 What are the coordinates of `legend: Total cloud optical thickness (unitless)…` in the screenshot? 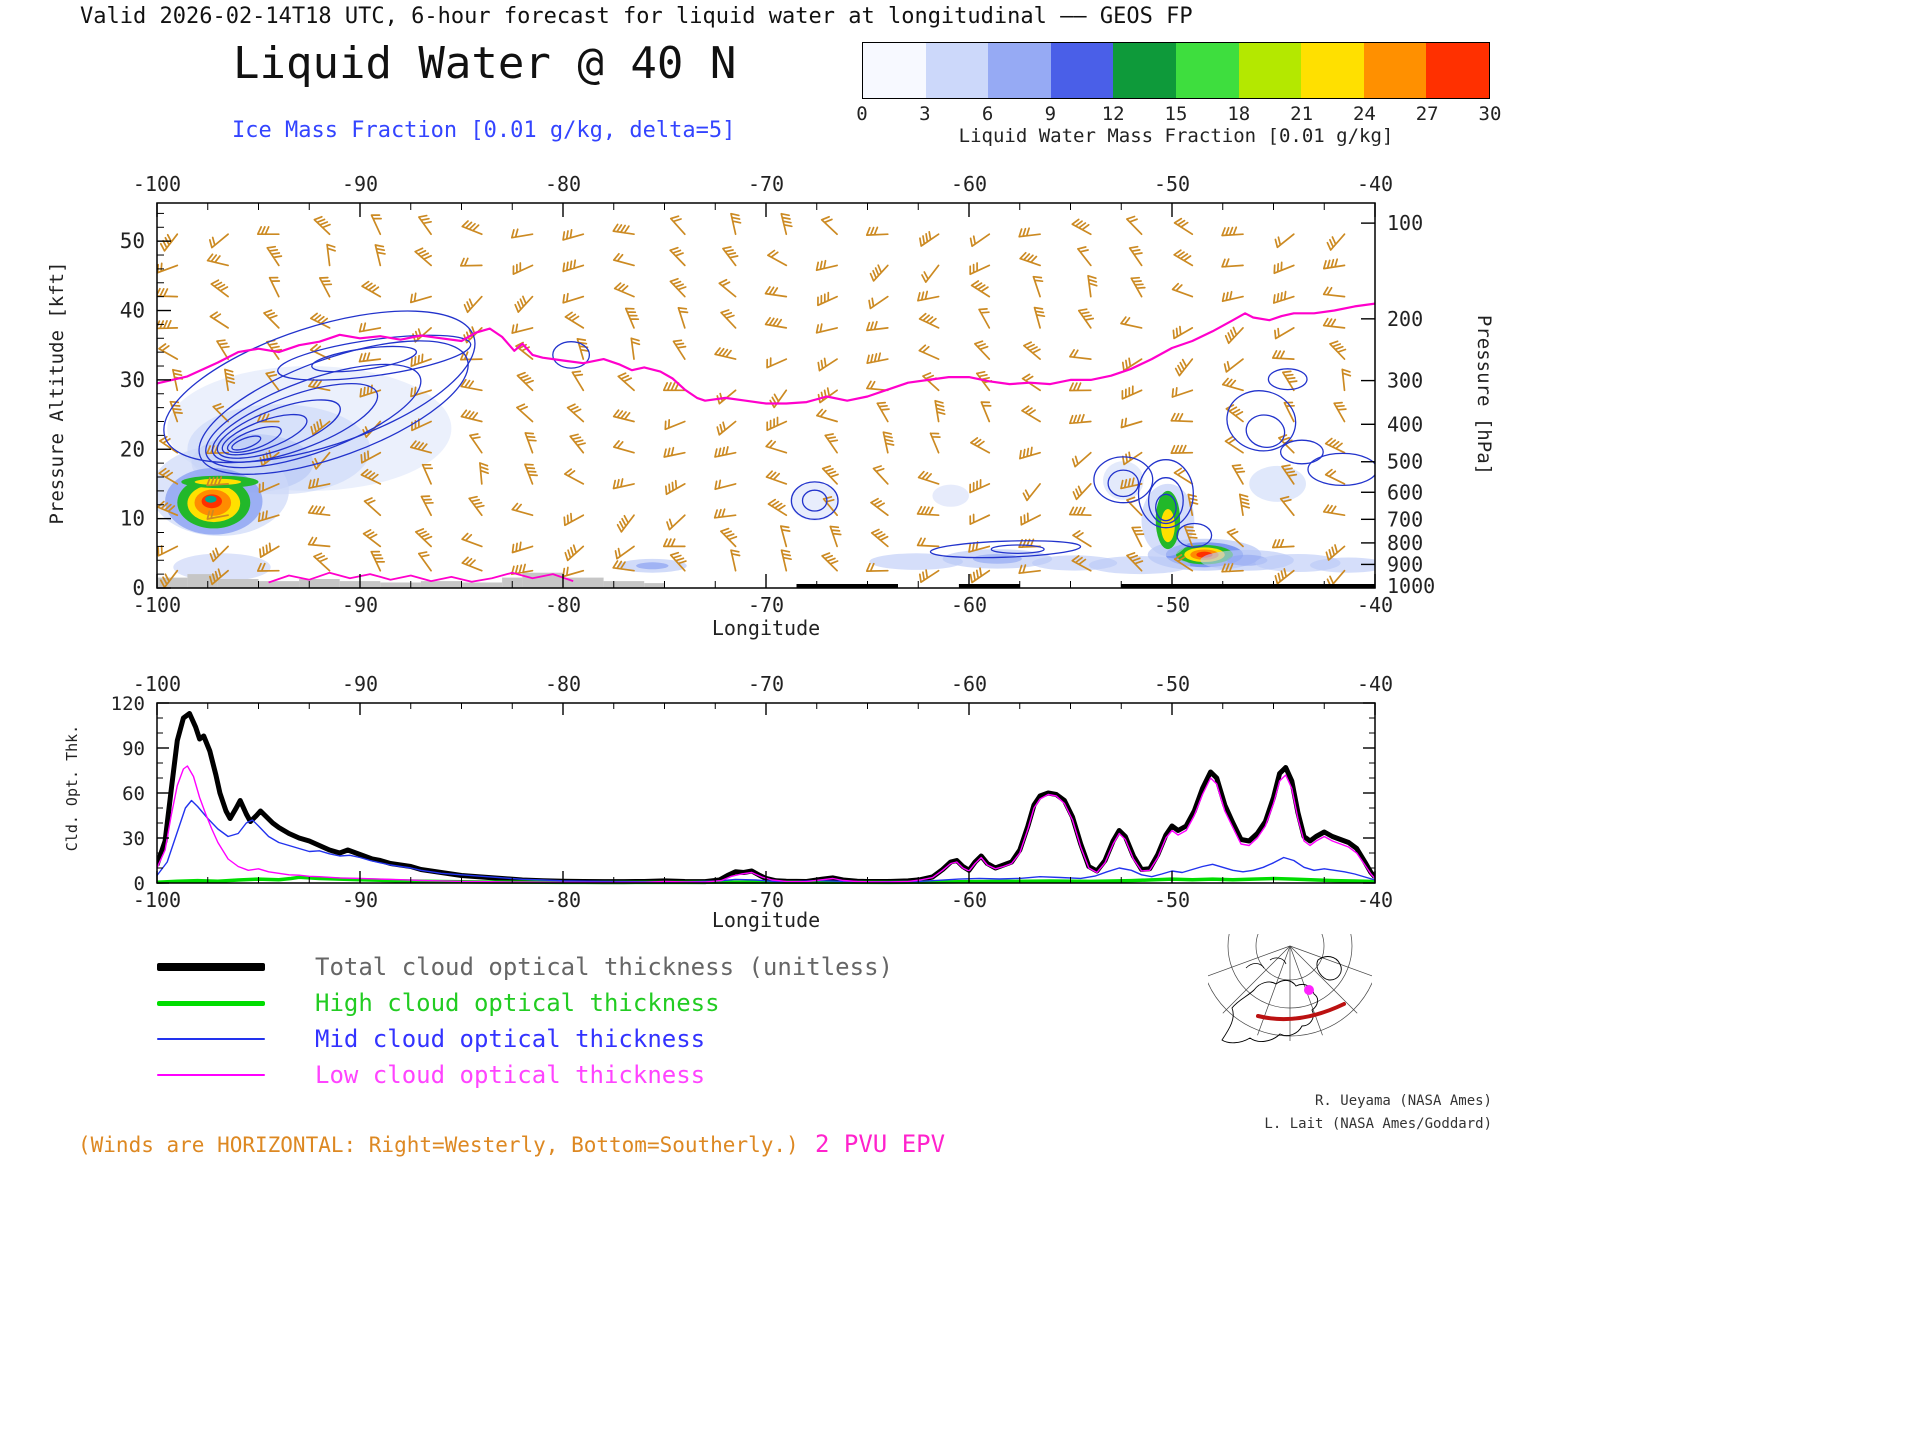 It's located at (525, 1021).